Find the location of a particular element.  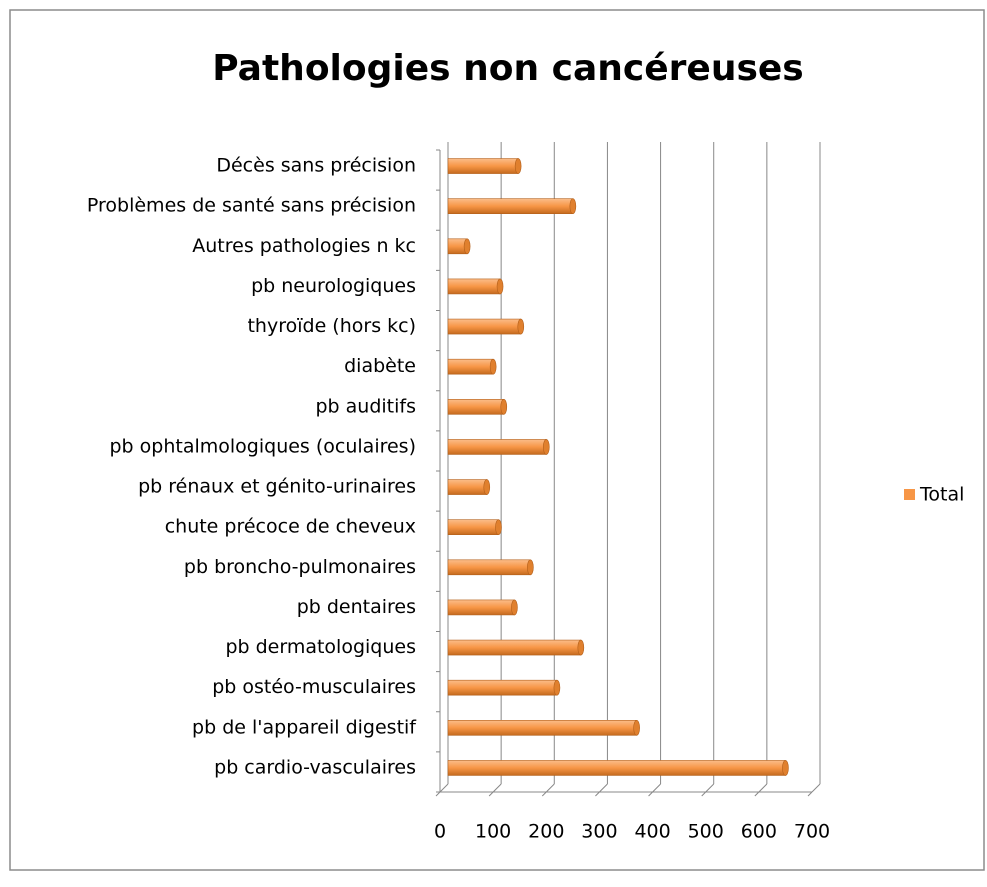

x-tick-label: 300 is located at coordinates (599, 832).